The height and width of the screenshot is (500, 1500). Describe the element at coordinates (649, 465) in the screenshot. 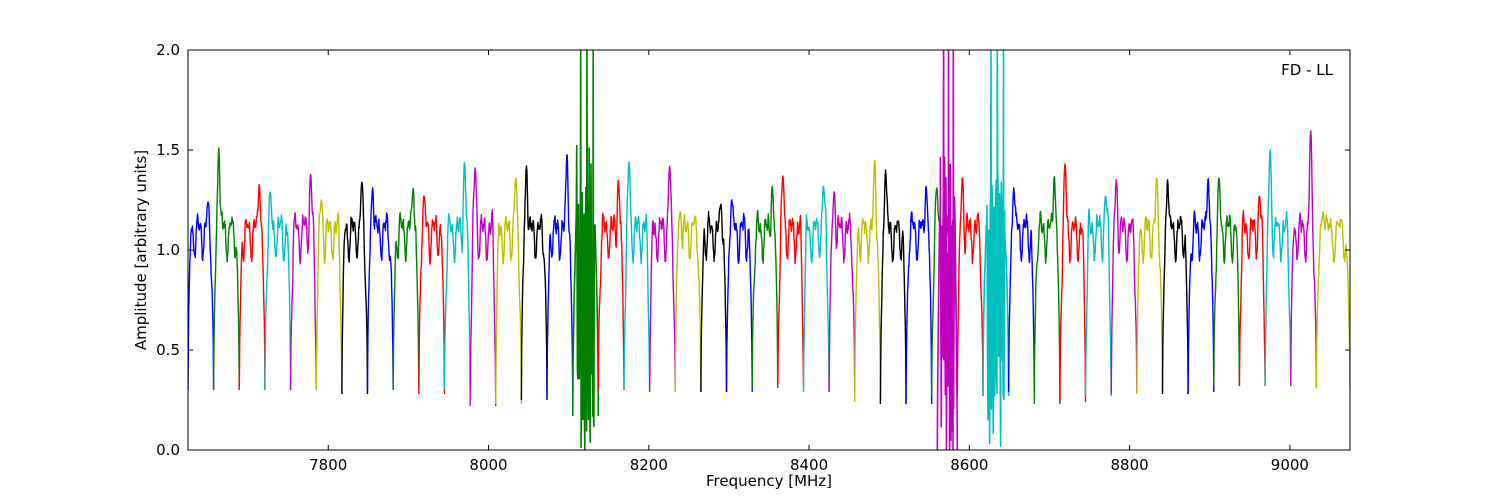

I see `x-tick-label: 8200` at that location.